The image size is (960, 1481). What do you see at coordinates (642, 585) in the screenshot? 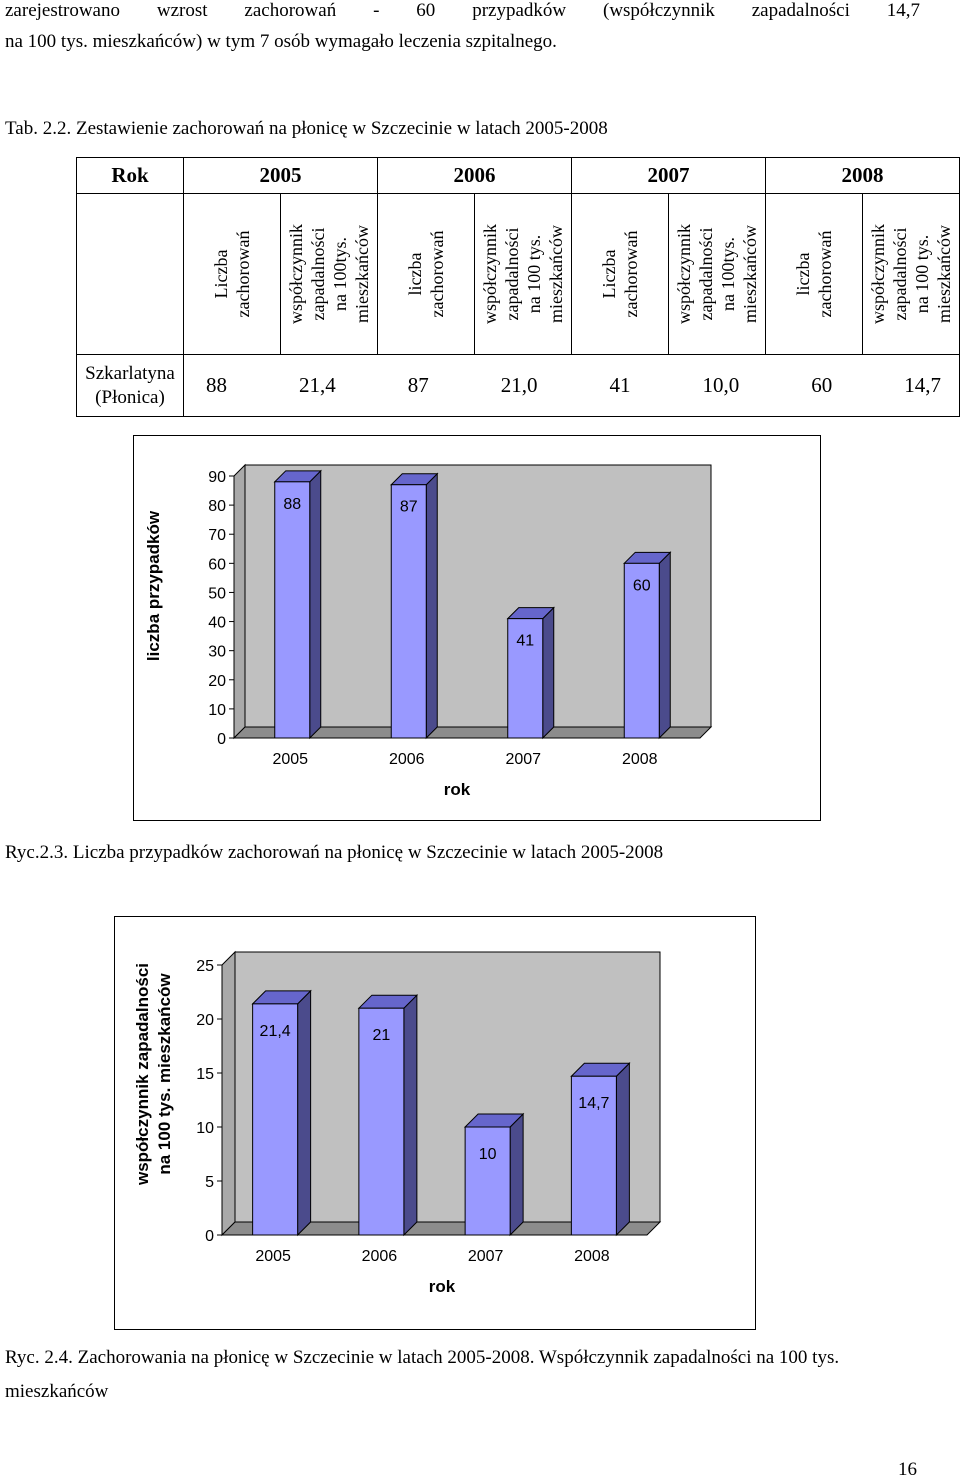
I see `data-label: 60` at bounding box center [642, 585].